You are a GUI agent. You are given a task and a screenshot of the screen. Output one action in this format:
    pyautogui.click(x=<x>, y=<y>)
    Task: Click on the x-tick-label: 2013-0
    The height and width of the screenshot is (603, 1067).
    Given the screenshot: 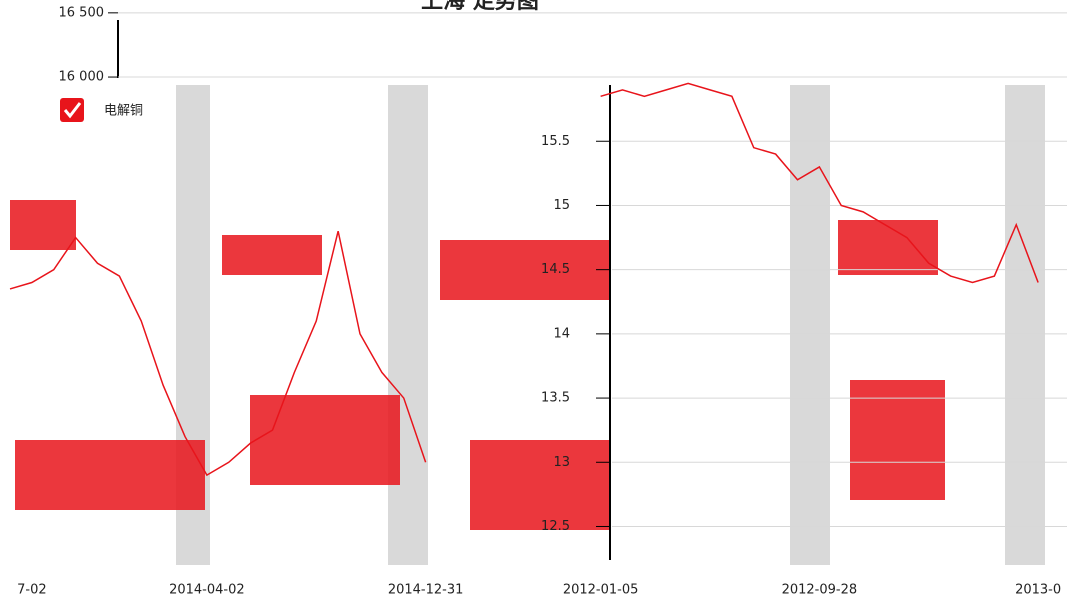 What is the action you would take?
    pyautogui.click(x=1038, y=590)
    